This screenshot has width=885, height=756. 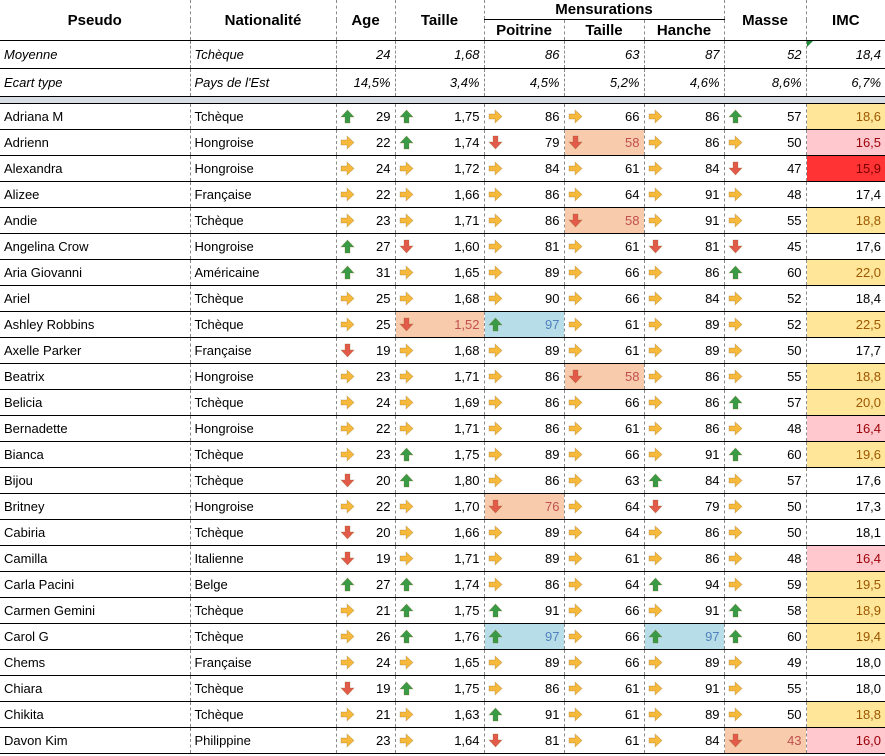 What do you see at coordinates (95, 54) in the screenshot?
I see `stat-label: Moyenne` at bounding box center [95, 54].